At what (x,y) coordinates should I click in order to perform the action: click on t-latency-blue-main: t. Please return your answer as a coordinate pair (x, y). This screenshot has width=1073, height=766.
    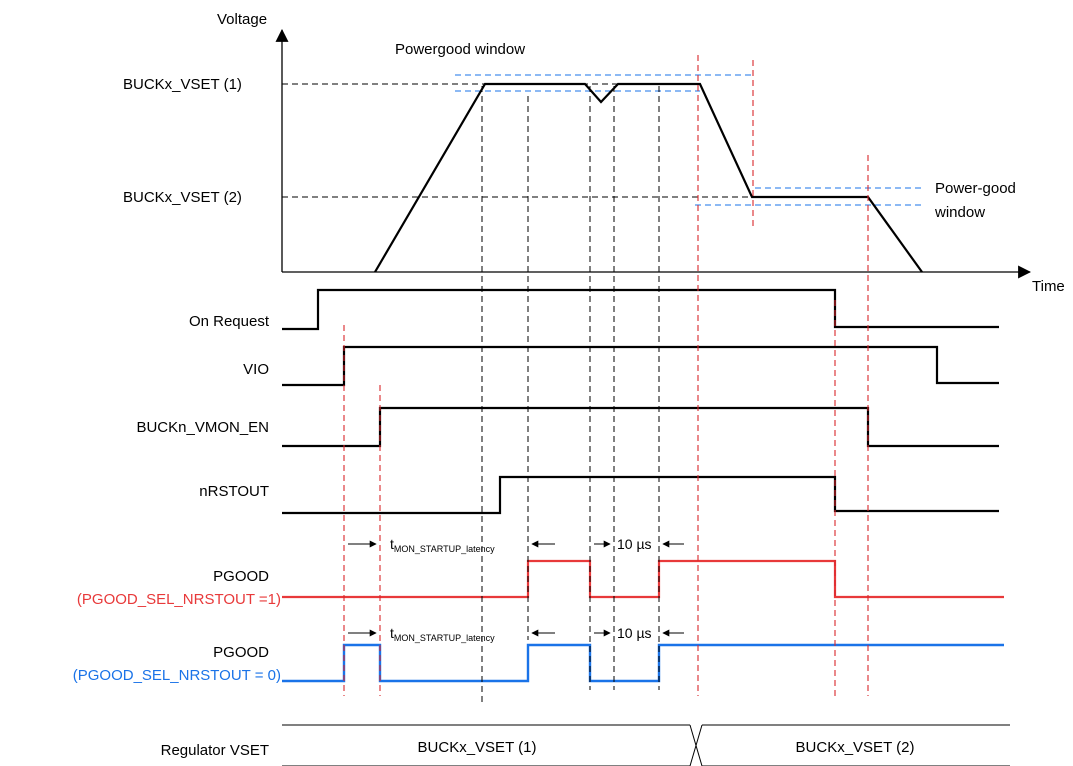
    Looking at the image, I should click on (392, 633).